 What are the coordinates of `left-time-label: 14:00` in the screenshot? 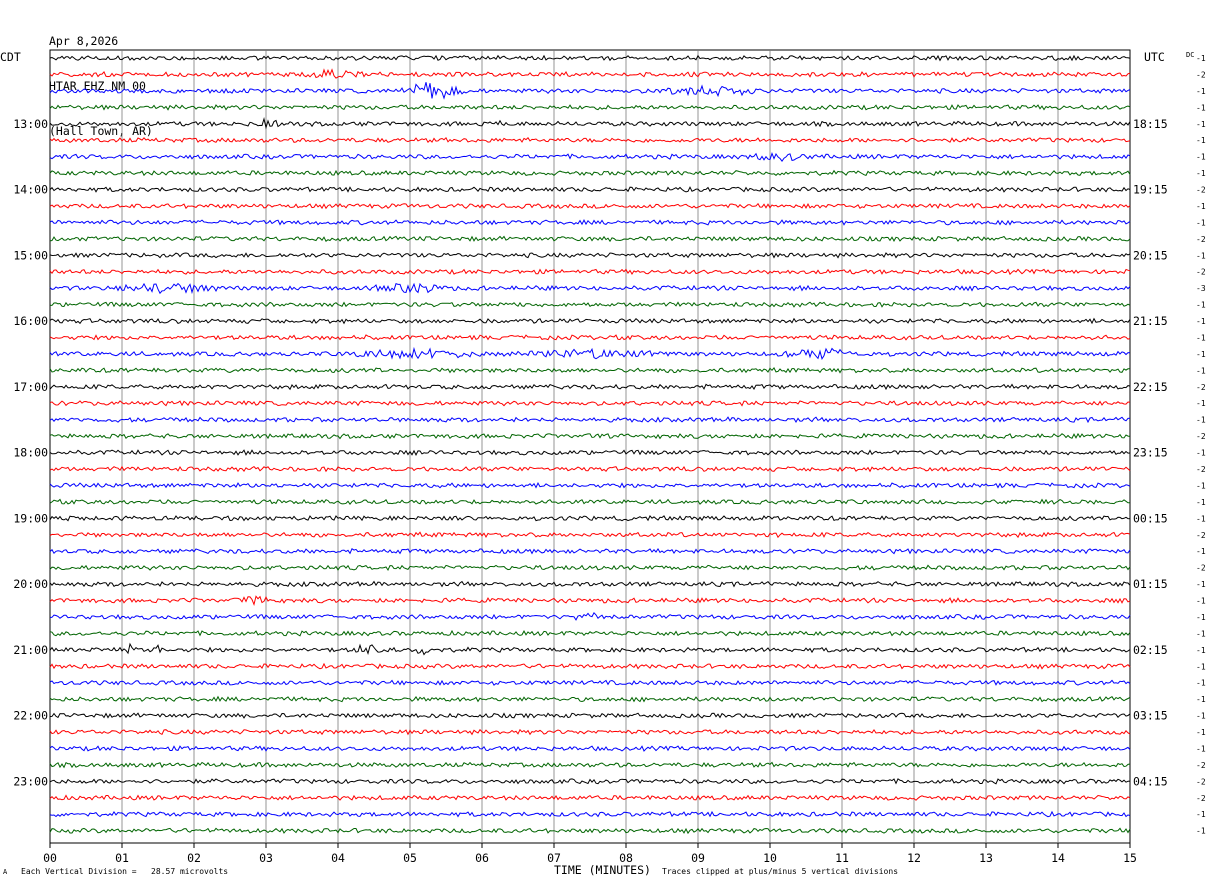 It's located at (30, 190).